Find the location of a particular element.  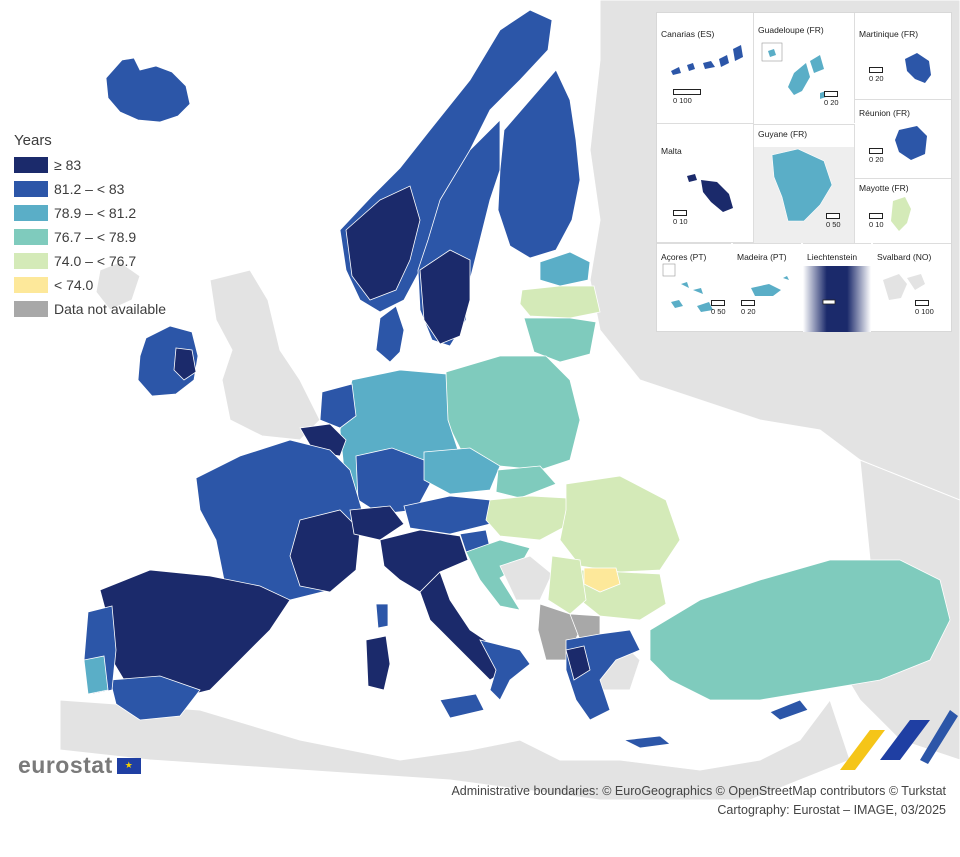

legend-item: ≥ 83 is located at coordinates (90, 165).